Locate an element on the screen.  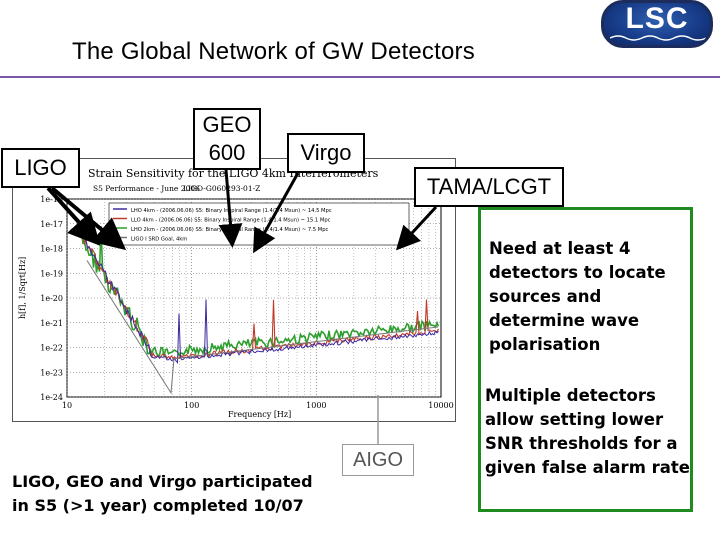
plot-y-tick-label: 1e-23 is located at coordinates (51, 372).